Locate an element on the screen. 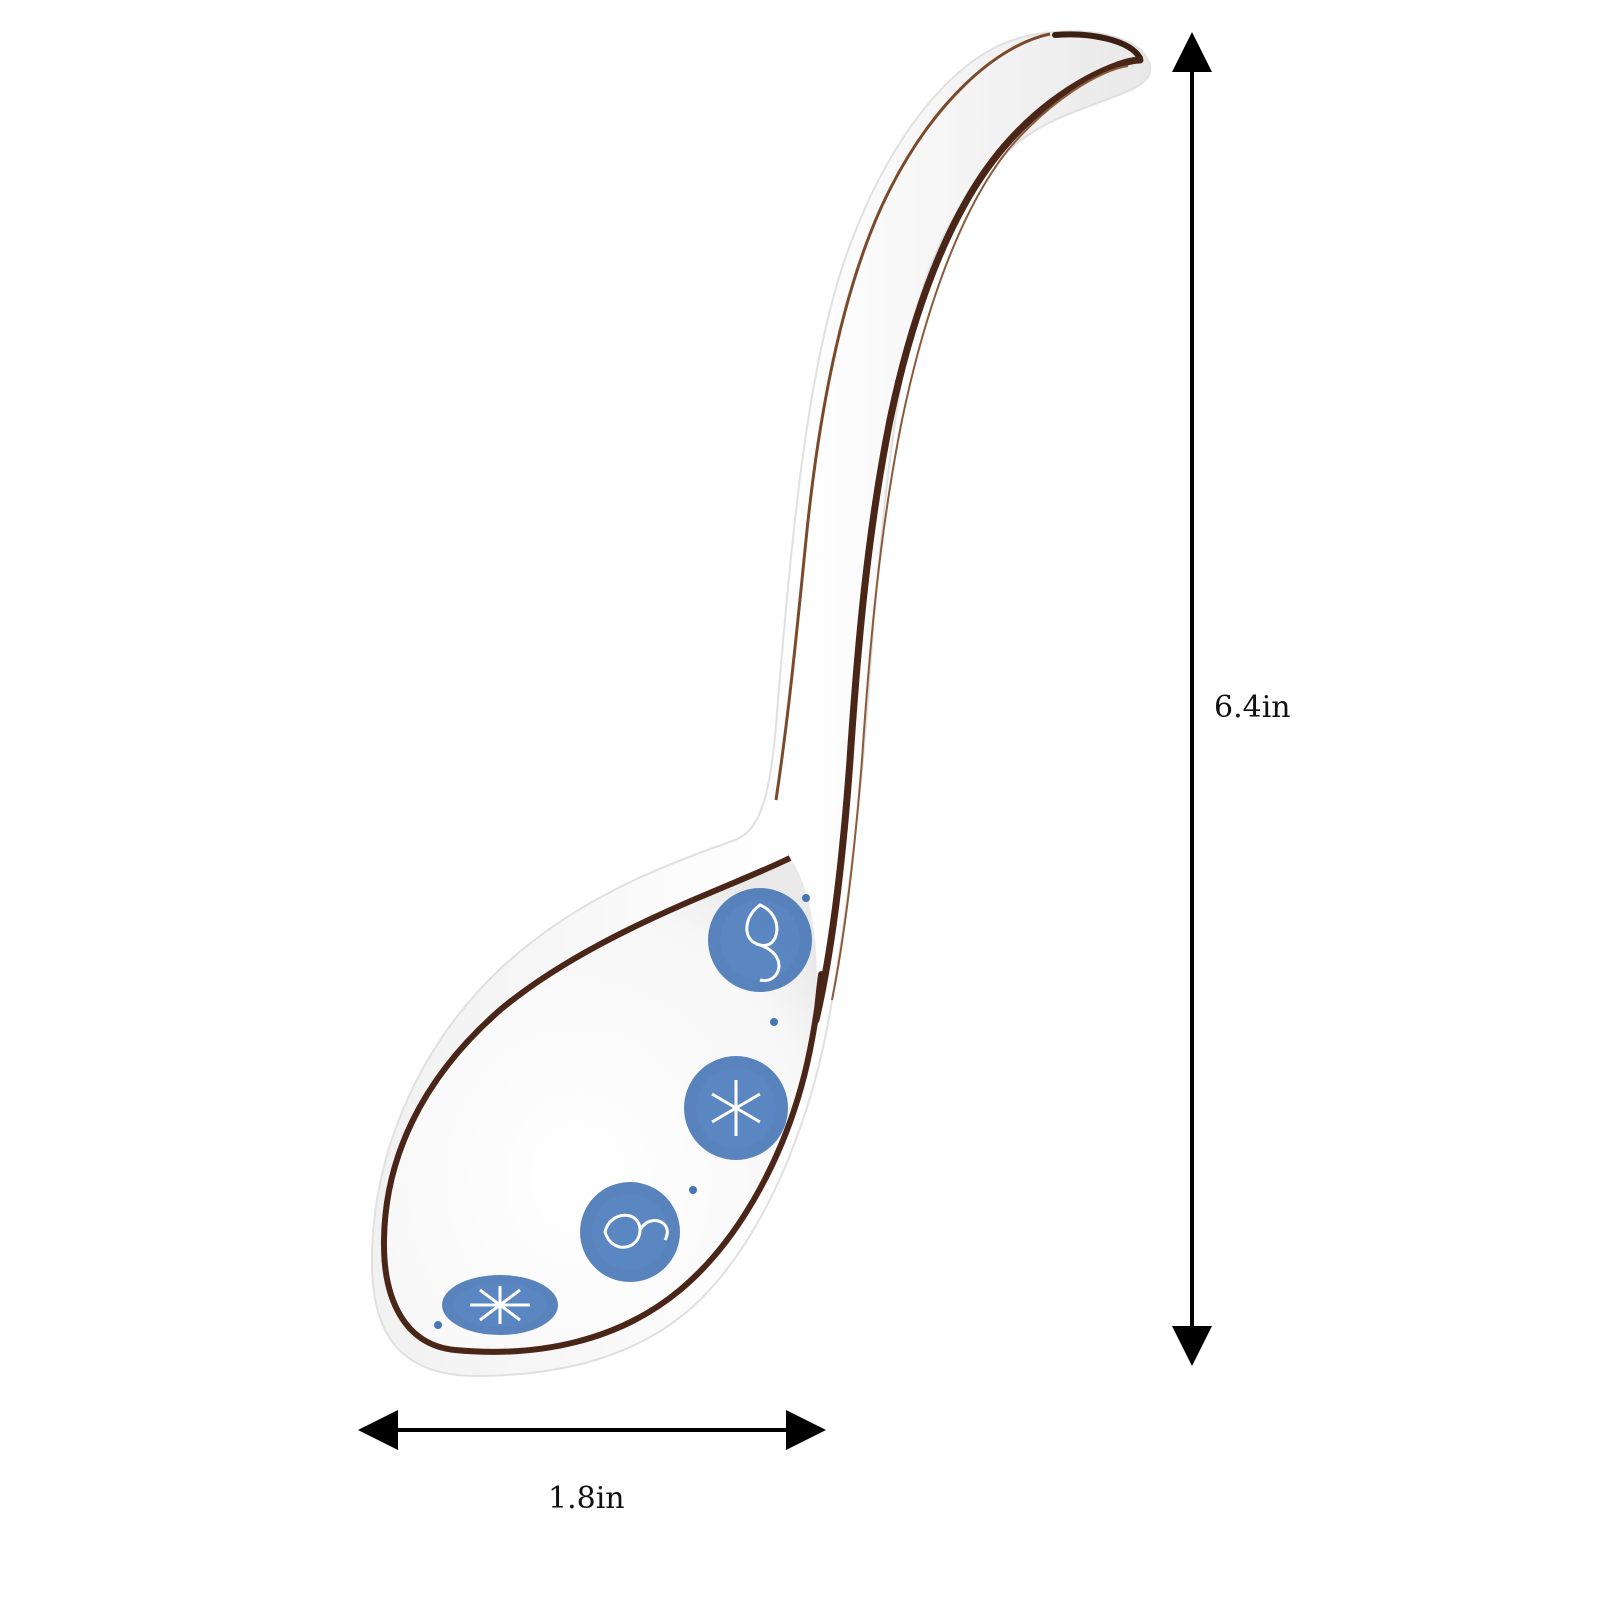  handle-rim-inner is located at coordinates (978, 540).